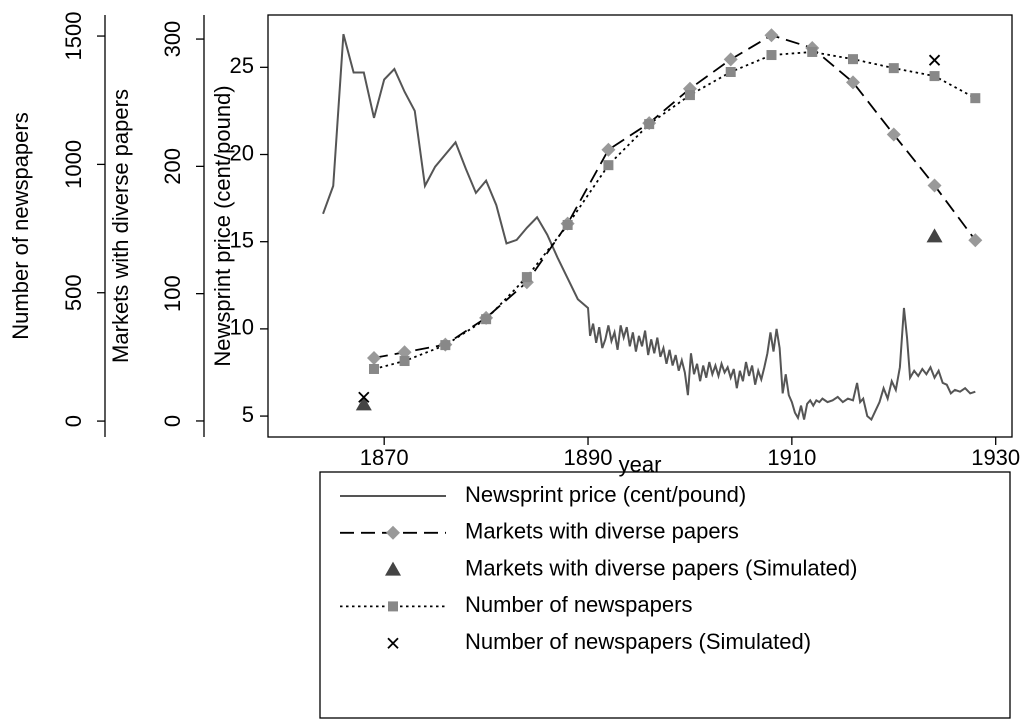 The height and width of the screenshot is (721, 1026). What do you see at coordinates (73, 164) in the screenshot?
I see `y3-tick-label: 1000` at bounding box center [73, 164].